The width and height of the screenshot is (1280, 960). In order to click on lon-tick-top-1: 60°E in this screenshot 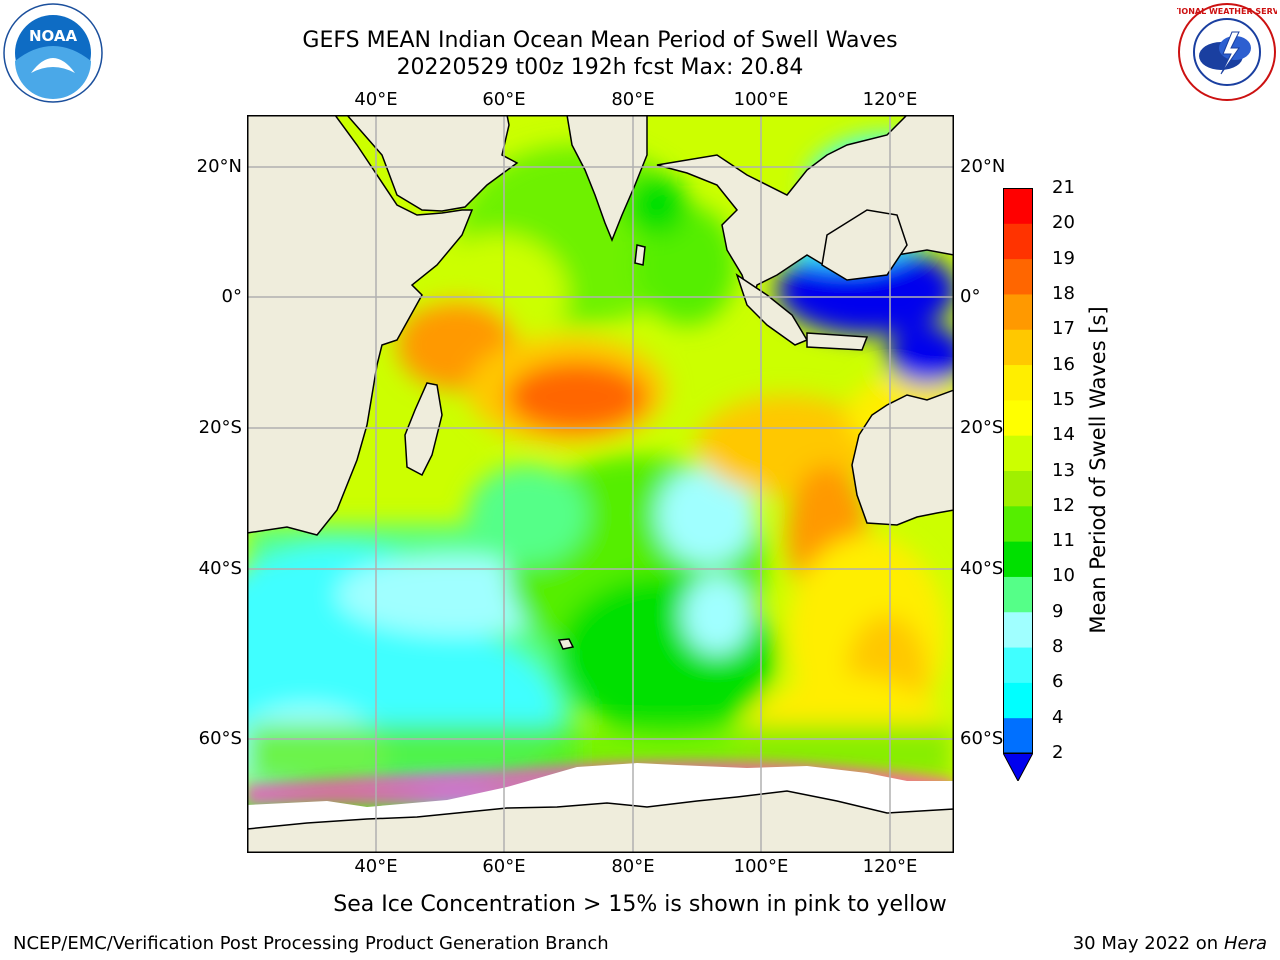, I will do `click(504, 99)`.